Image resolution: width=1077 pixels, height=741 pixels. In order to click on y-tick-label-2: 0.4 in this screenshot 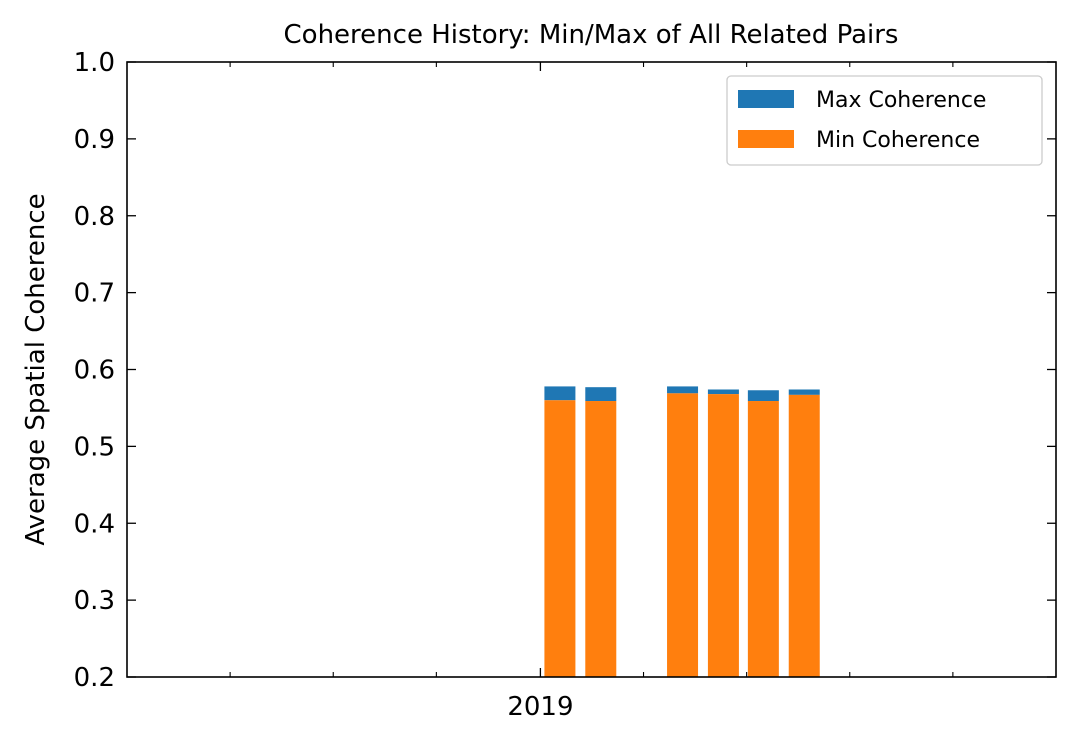, I will do `click(94, 524)`.